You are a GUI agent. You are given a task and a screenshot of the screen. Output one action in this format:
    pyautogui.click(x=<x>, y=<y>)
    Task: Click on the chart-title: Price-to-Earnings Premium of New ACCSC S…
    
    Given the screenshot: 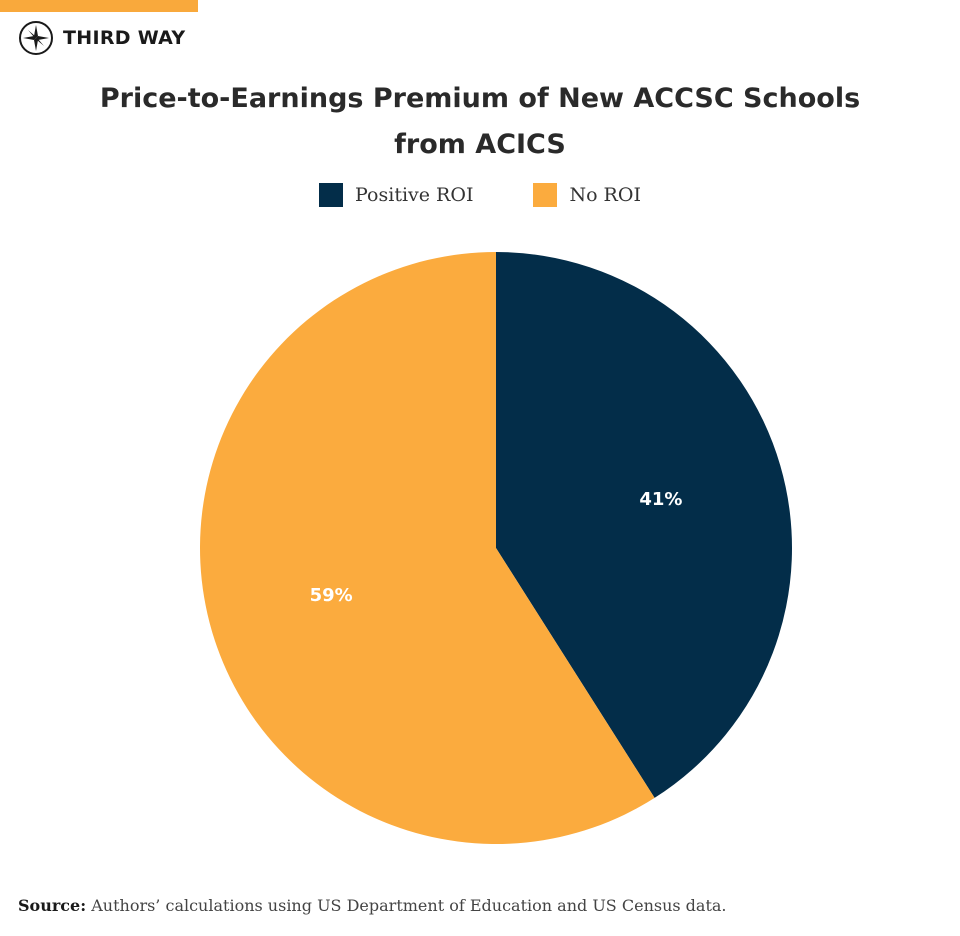 What is the action you would take?
    pyautogui.click(x=480, y=122)
    